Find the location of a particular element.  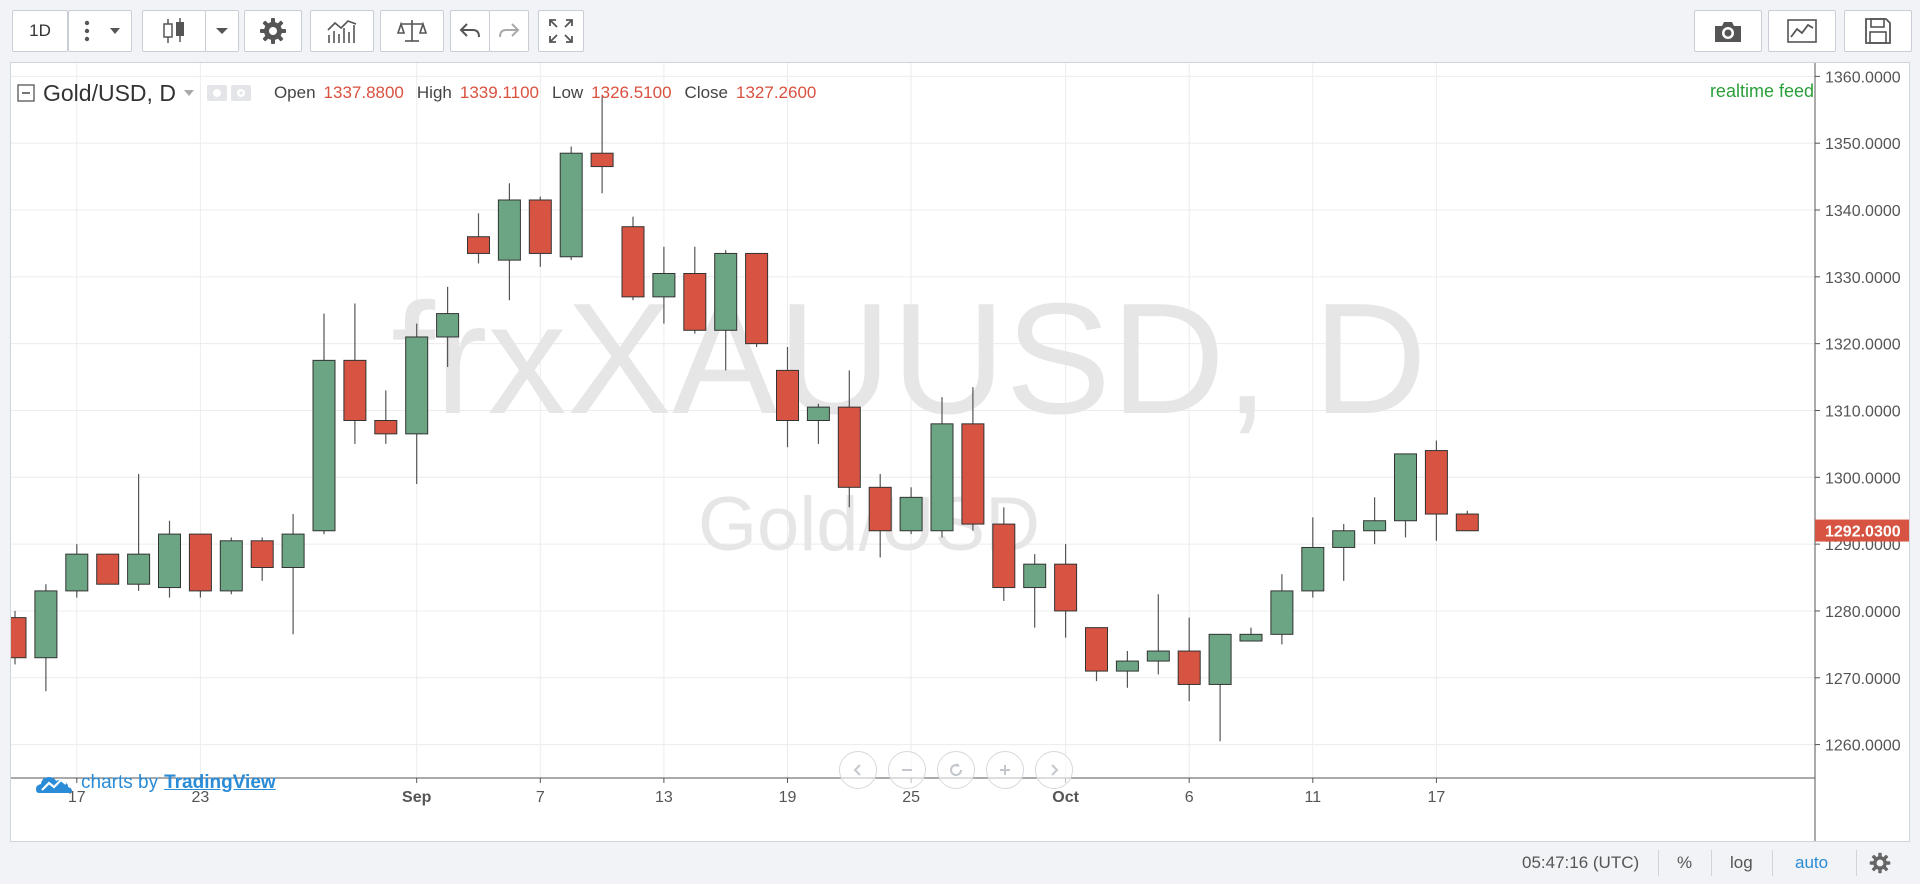

time-axis: 17 23 Sep 7 13 19 25 Oct 6 11 17 is located at coordinates (756, 792).